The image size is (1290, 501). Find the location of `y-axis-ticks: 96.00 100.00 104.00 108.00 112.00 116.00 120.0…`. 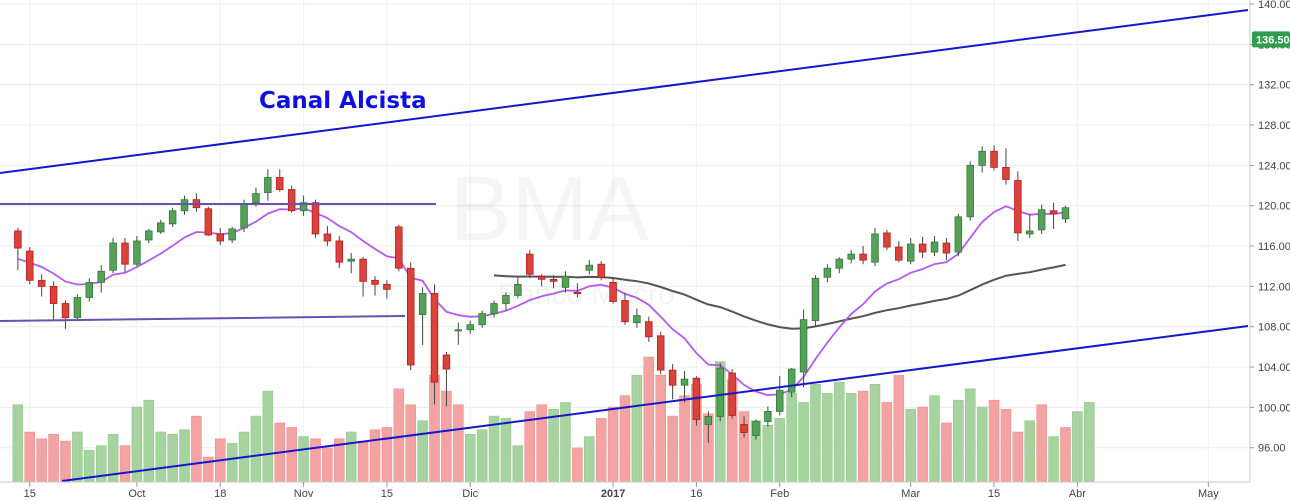

y-axis-ticks: 96.00 100.00 104.00 108.00 112.00 116.00 120.0… is located at coordinates (1270, 227).